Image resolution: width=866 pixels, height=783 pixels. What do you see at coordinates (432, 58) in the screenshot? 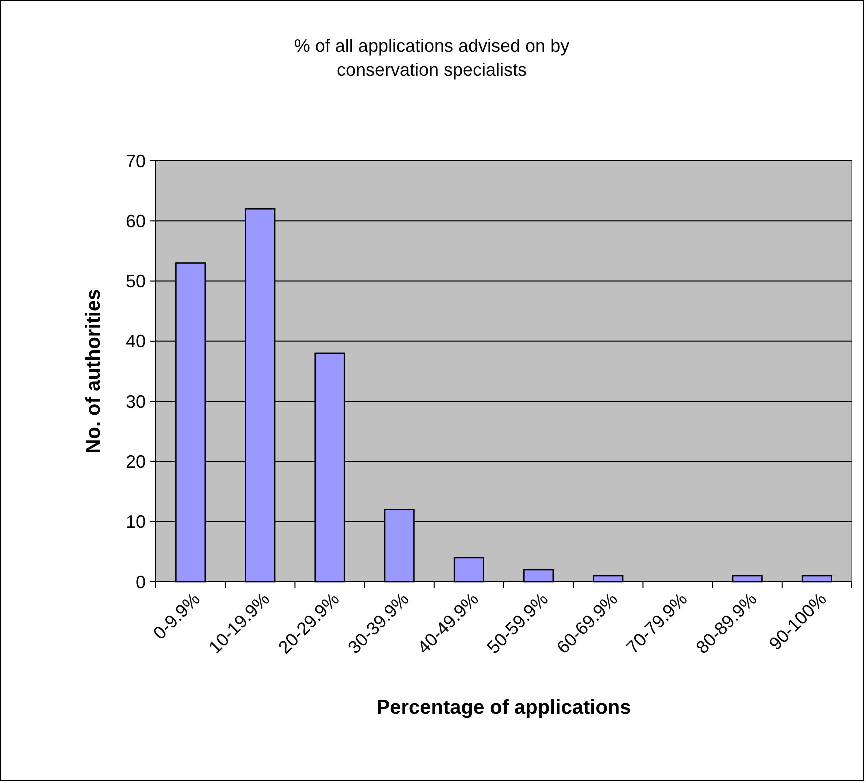
I see `chart-title: % of all applications advised on by conservation specialists` at bounding box center [432, 58].